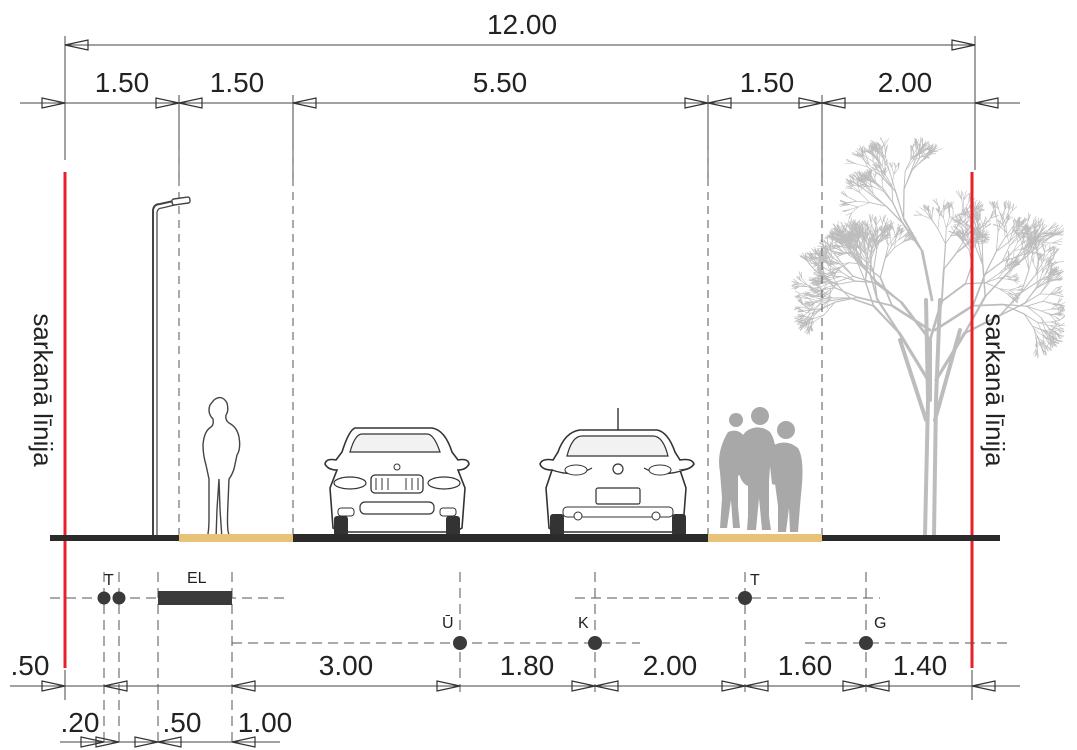  What do you see at coordinates (583, 623) in the screenshot?
I see `label-k: K` at bounding box center [583, 623].